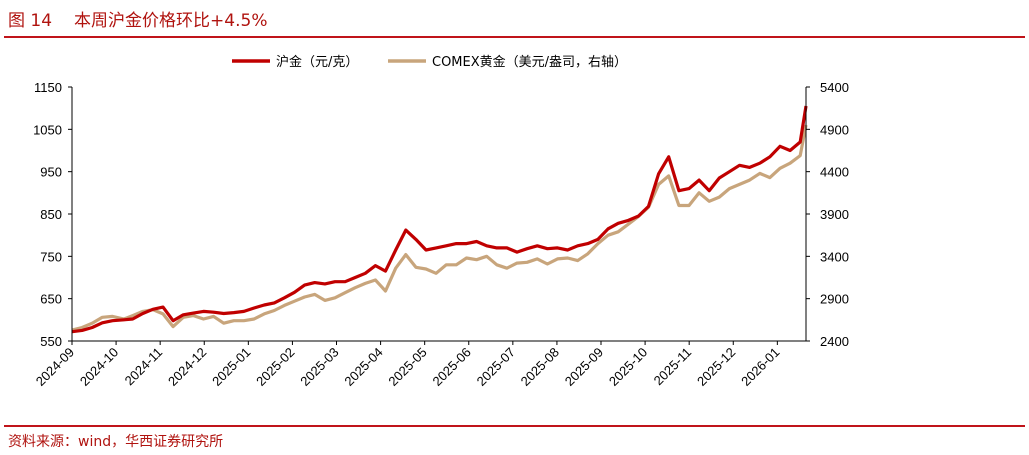 The height and width of the screenshot is (455, 1029). What do you see at coordinates (716, 367) in the screenshot?
I see `x-tick-label: 2025-12` at bounding box center [716, 367].